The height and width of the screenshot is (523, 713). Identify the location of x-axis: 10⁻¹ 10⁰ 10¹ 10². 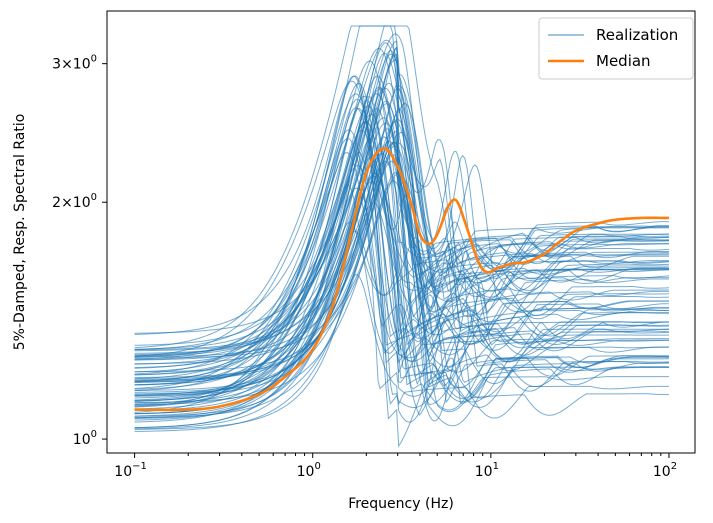
(395, 466).